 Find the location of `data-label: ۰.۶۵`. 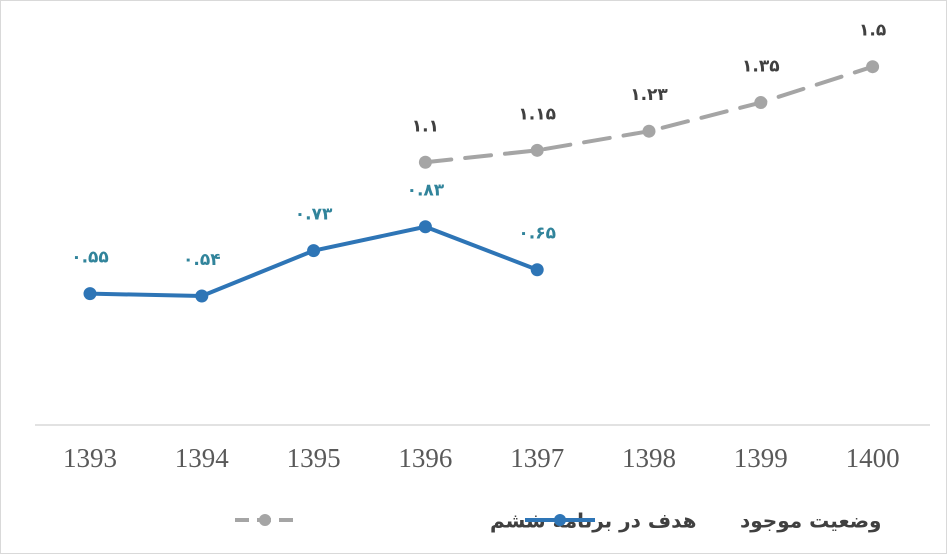

data-label: ۰.۶۵ is located at coordinates (537, 234).